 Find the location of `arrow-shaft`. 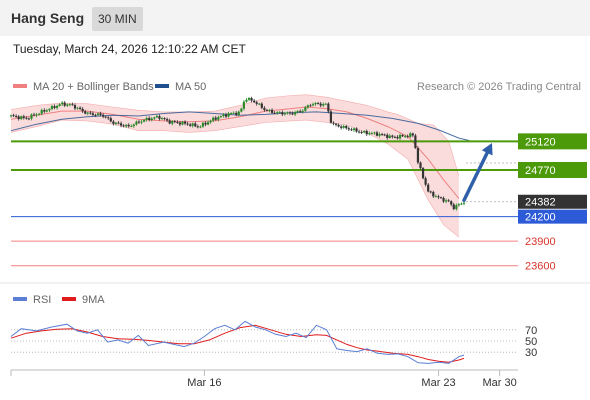

arrow-shaft is located at coordinates (475, 177).